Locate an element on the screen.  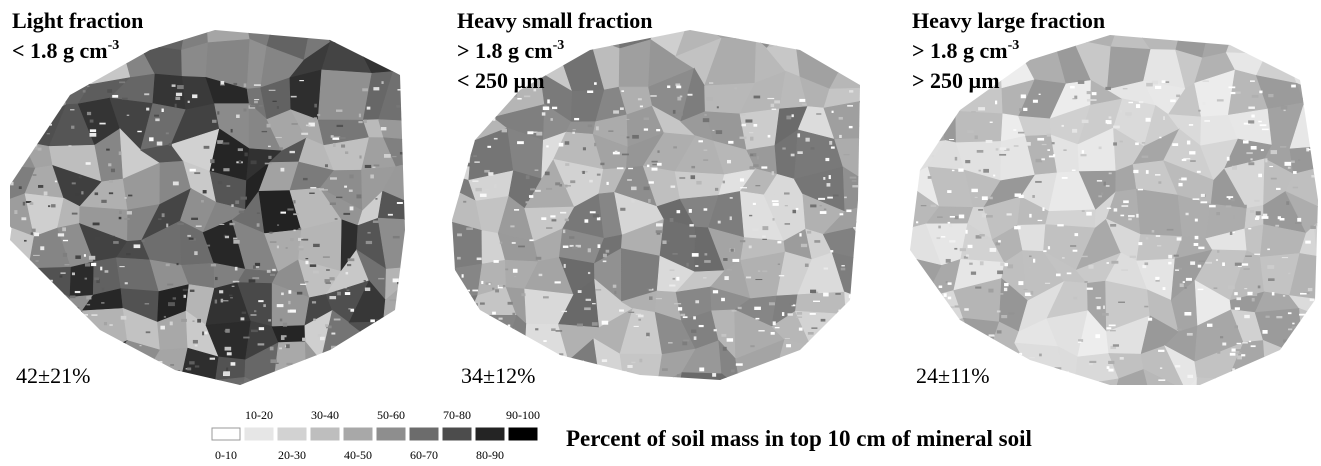
legend-swatch is located at coordinates (424, 434).